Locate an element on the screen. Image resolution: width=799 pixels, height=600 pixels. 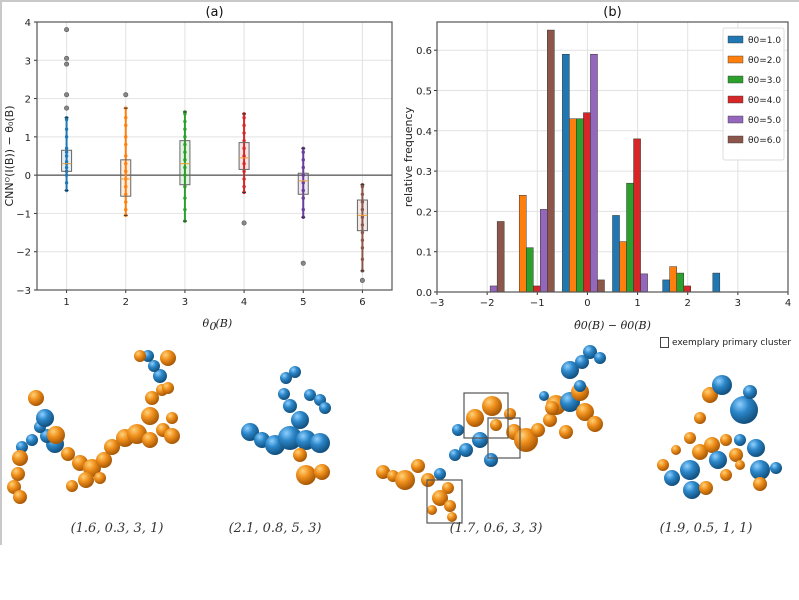
x-axis-label-arg: (B) is located at coordinates (224, 323).